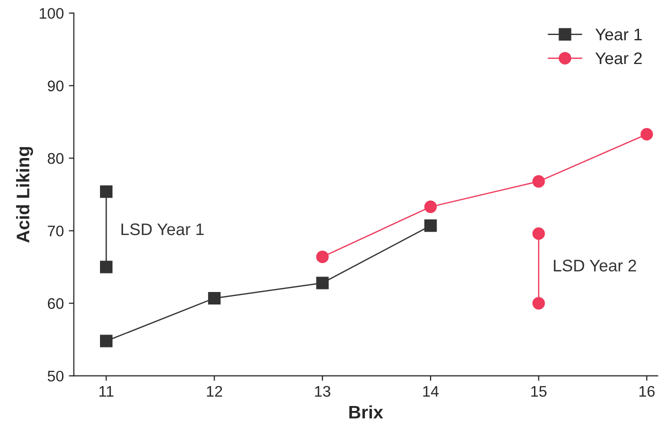 The height and width of the screenshot is (437, 671). Describe the element at coordinates (539, 391) in the screenshot. I see `x-tick-label: 15` at that location.